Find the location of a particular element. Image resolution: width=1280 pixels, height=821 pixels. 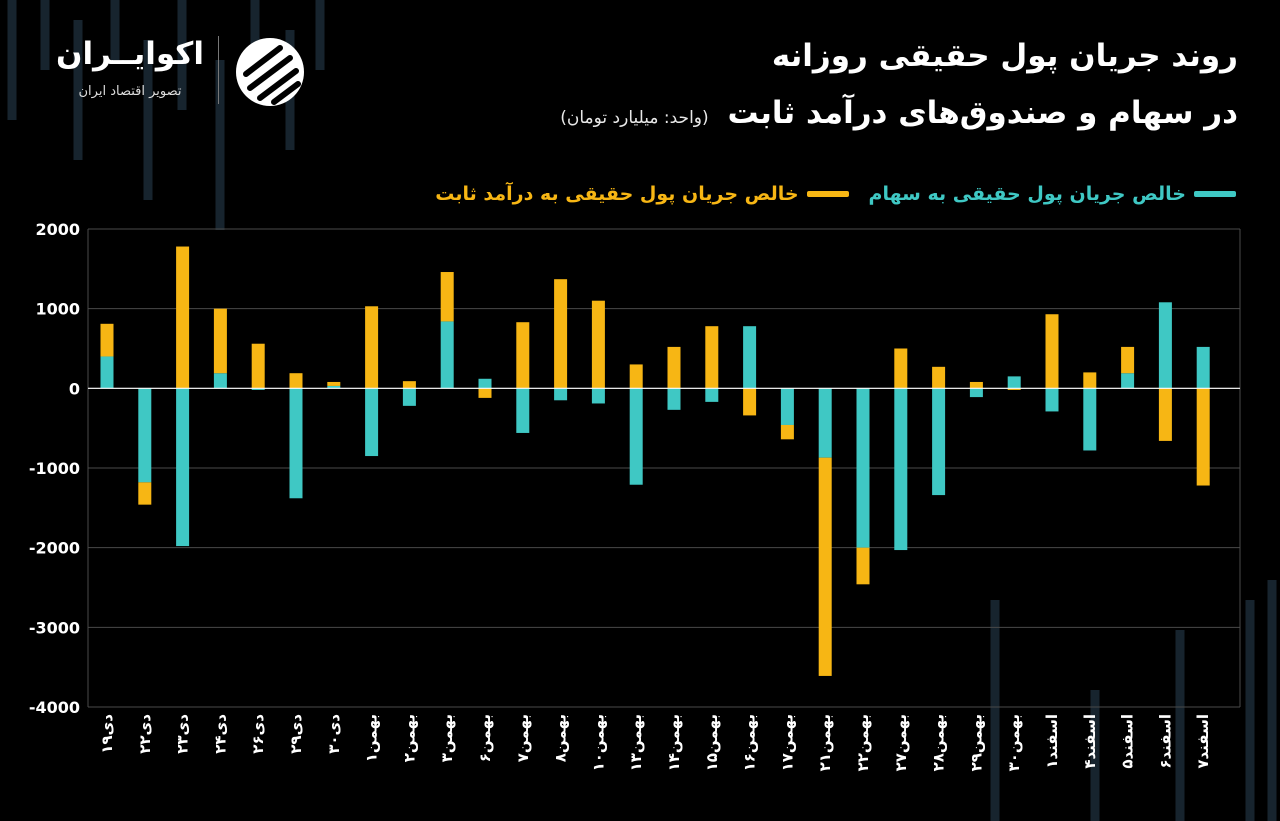

x-tick-label: بهمن۱۶ is located at coordinates (750, 742).